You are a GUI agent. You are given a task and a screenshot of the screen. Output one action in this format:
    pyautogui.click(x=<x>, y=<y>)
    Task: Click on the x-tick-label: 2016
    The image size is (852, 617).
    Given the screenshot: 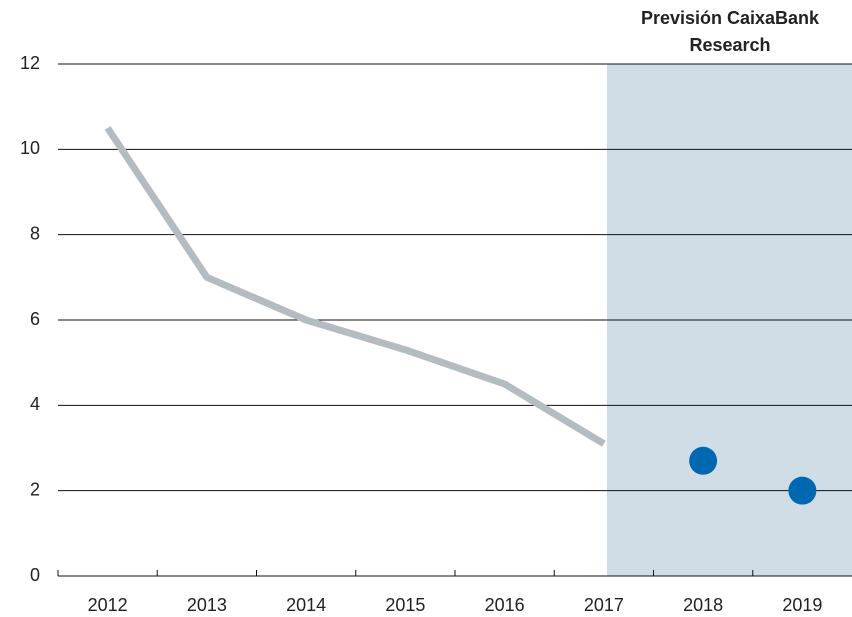 What is the action you would take?
    pyautogui.click(x=505, y=605)
    